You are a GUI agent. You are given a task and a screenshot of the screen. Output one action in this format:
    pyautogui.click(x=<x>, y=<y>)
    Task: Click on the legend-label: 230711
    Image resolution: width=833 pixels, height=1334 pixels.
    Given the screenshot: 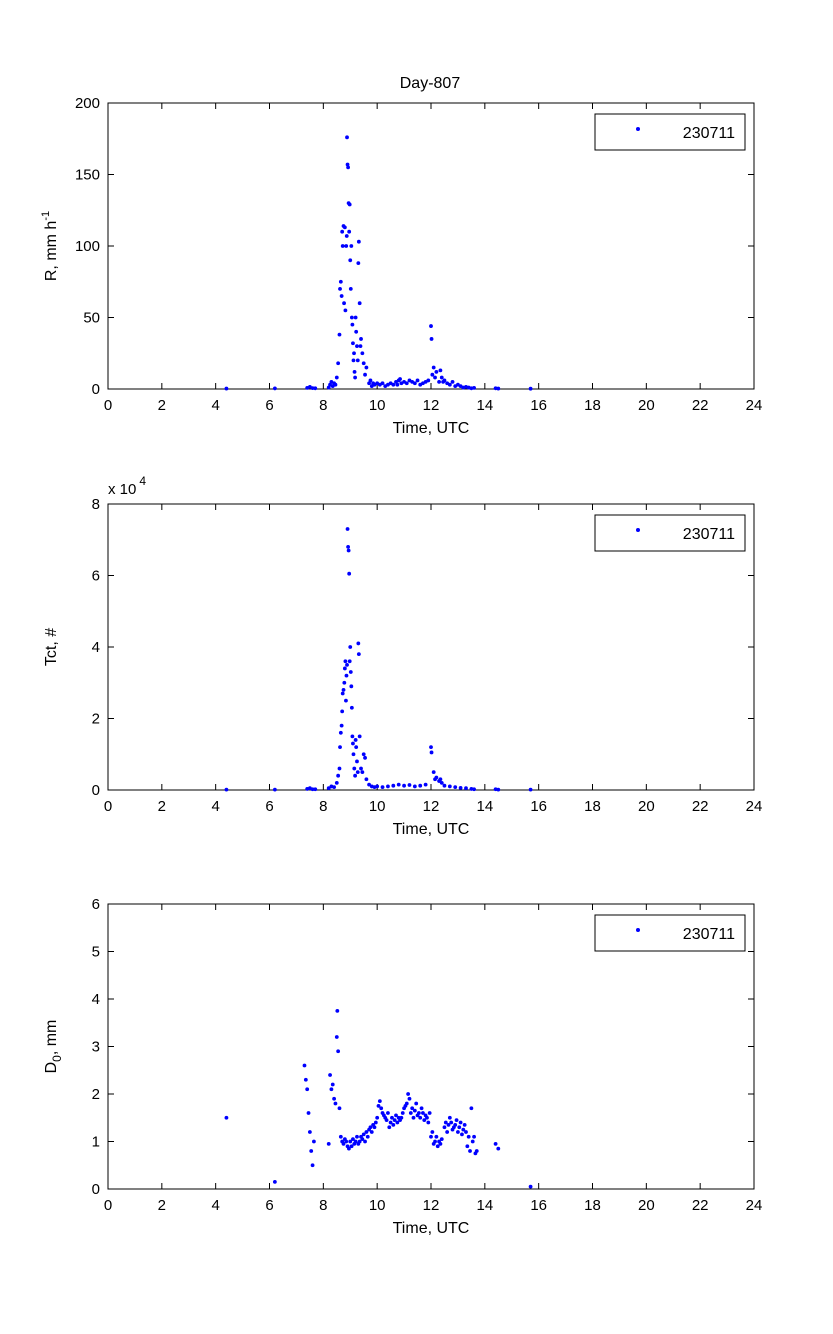 What is the action you would take?
    pyautogui.click(x=709, y=934)
    